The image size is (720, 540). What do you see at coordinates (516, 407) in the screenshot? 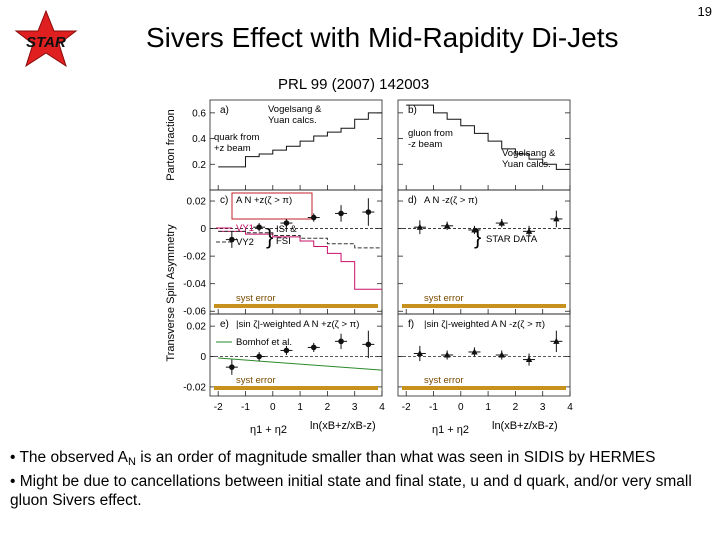
I see `x-tick-label-r2p1-4: 2` at bounding box center [516, 407].